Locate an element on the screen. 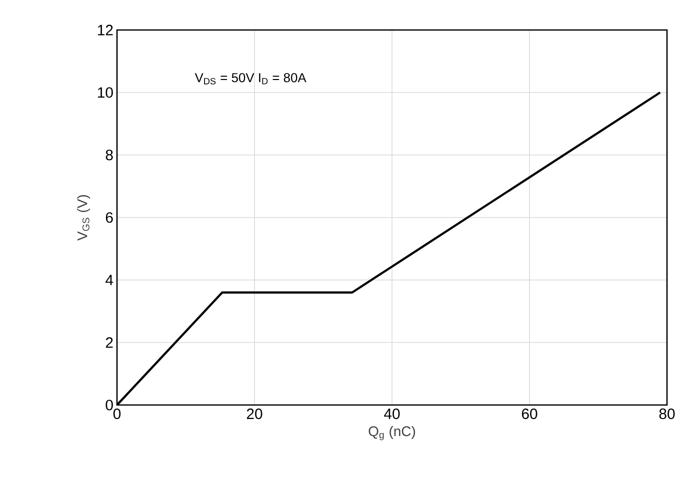 Image resolution: width=687 pixels, height=497 pixels. y-tick-label: 0 is located at coordinates (109, 405).